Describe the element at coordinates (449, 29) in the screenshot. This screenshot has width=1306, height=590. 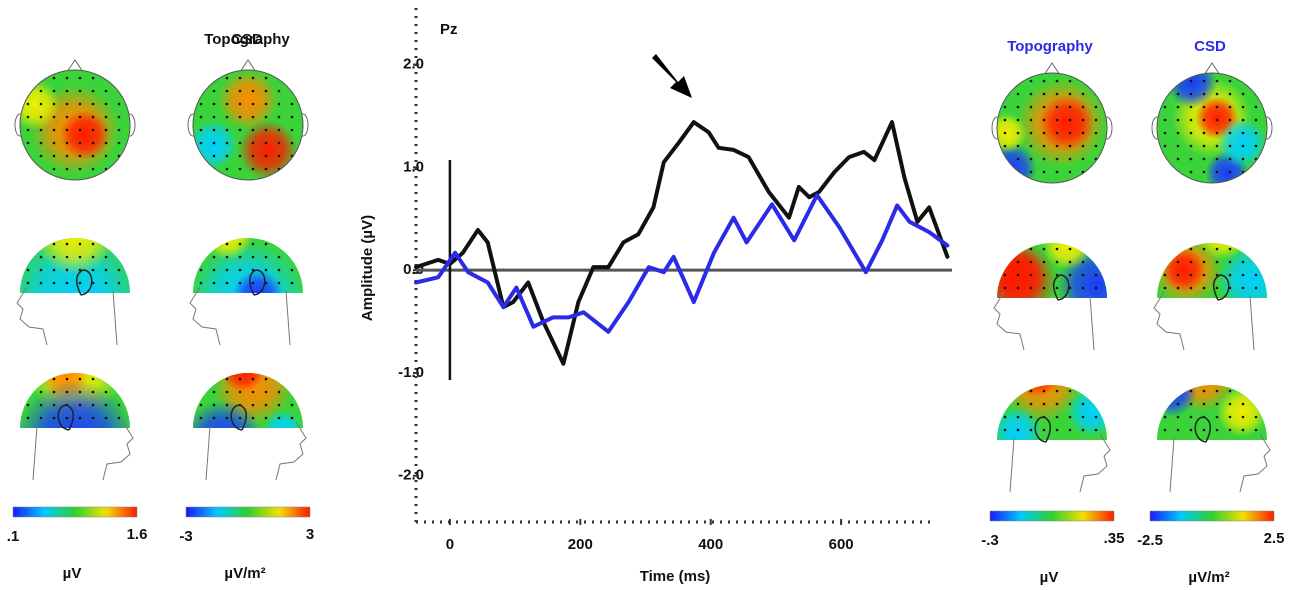
I see `chart-title: Pz` at that location.